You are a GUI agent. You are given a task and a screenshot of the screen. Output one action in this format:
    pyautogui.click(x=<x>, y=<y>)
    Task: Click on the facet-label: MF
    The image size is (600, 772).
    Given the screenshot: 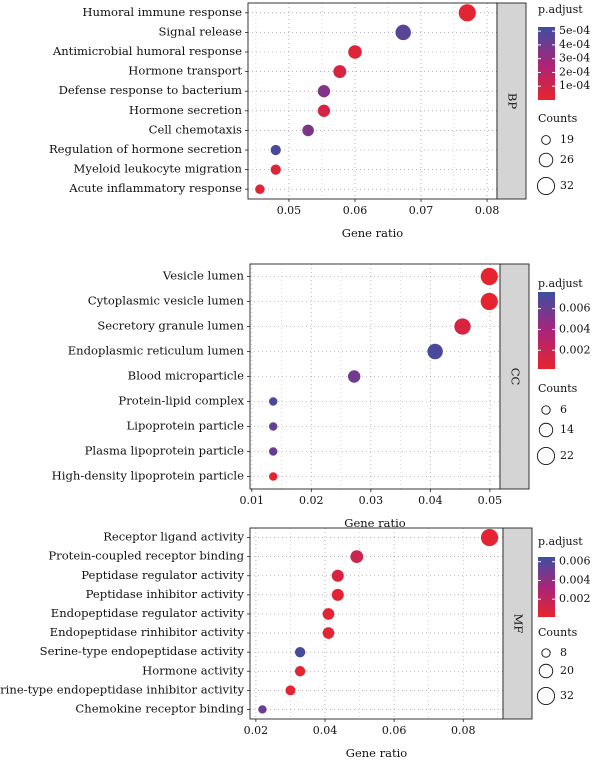 What is the action you would take?
    pyautogui.click(x=519, y=624)
    